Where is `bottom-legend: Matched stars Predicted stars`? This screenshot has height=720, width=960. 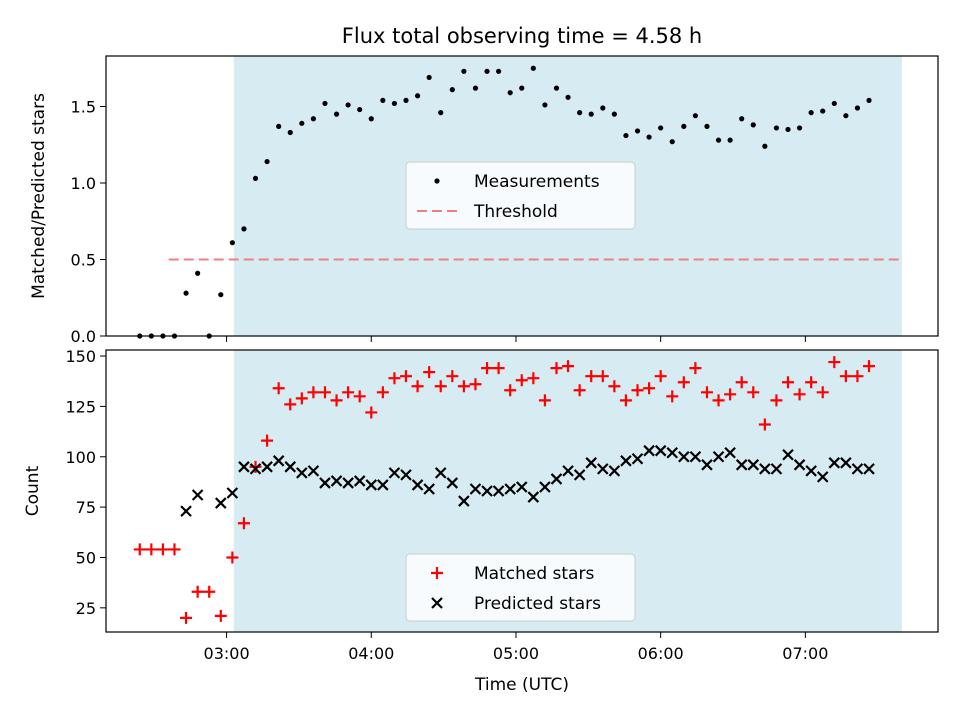 bottom-legend: Matched stars Predicted stars is located at coordinates (520, 587).